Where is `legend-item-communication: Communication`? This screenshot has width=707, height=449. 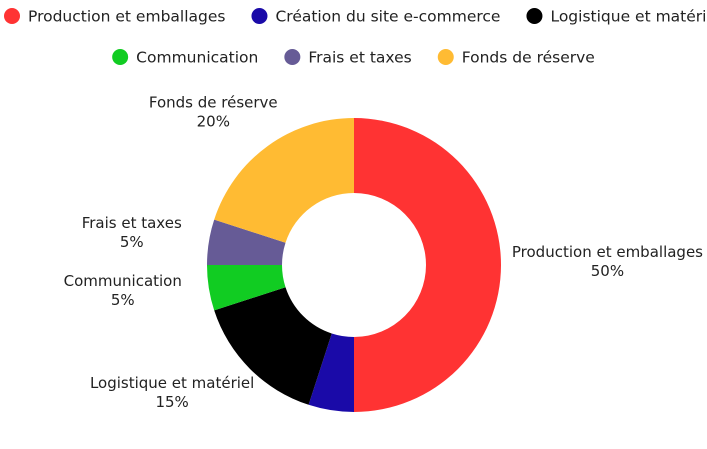 legend-item-communication: Communication is located at coordinates (185, 58).